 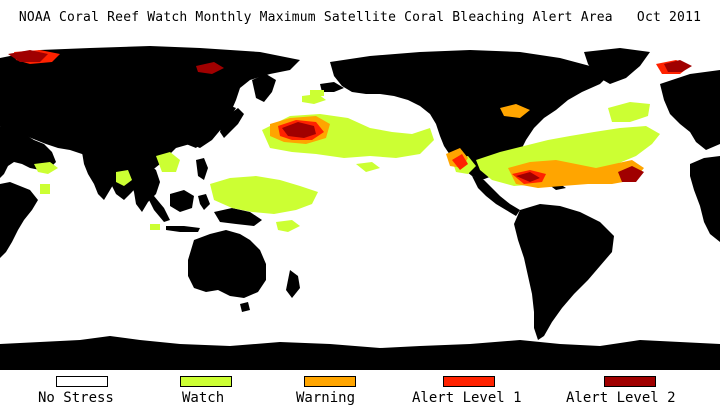 What do you see at coordinates (203, 398) in the screenshot?
I see `legend-label-watch: Watch` at bounding box center [203, 398].